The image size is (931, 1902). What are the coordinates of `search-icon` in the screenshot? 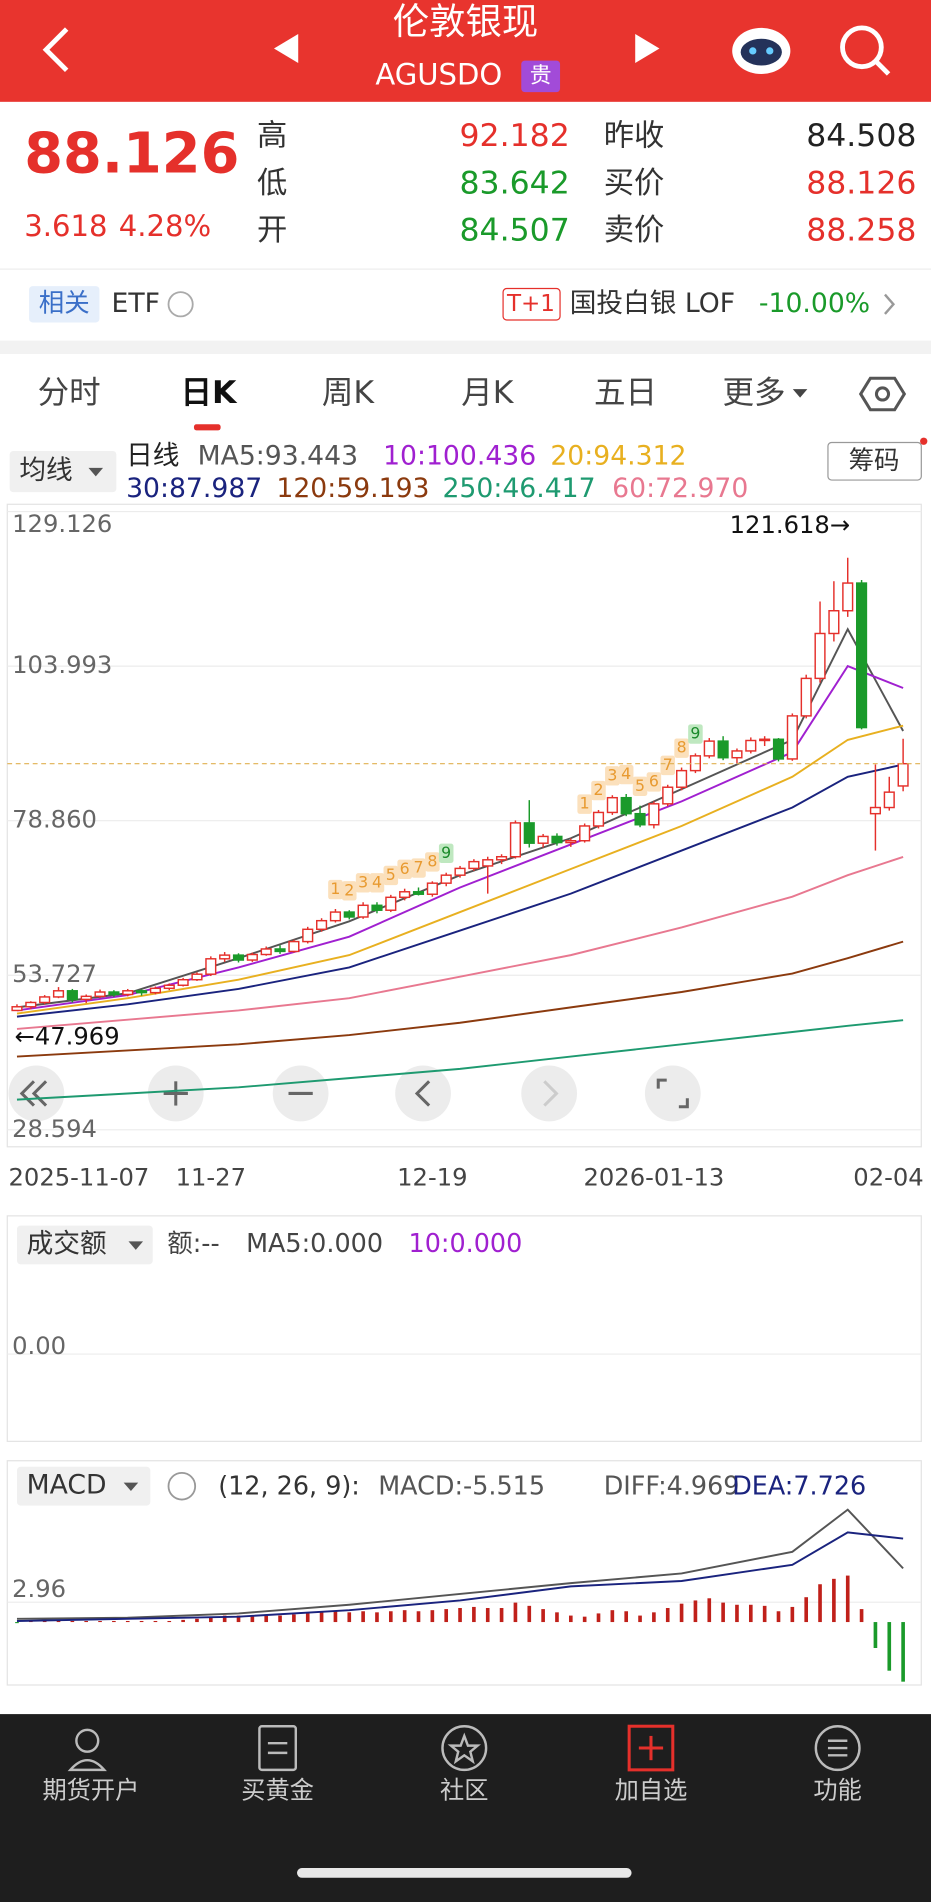 It's located at (865, 50).